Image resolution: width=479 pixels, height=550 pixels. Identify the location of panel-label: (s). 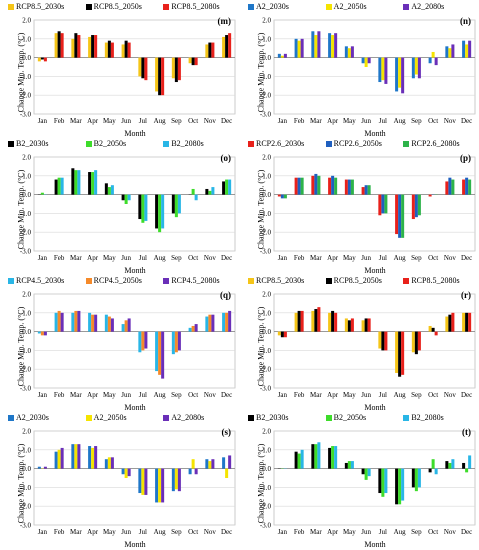
(226, 432).